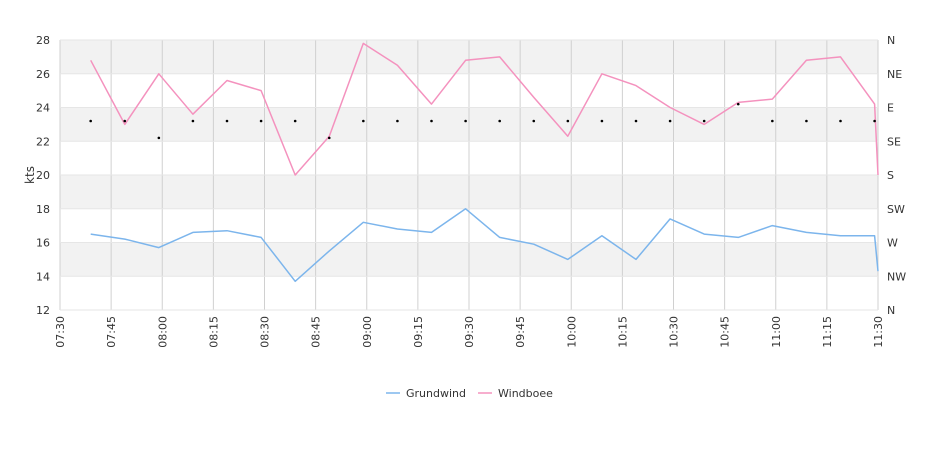 The image size is (940, 450). What do you see at coordinates (482, 121) in the screenshot?
I see `direction-markers` at bounding box center [482, 121].